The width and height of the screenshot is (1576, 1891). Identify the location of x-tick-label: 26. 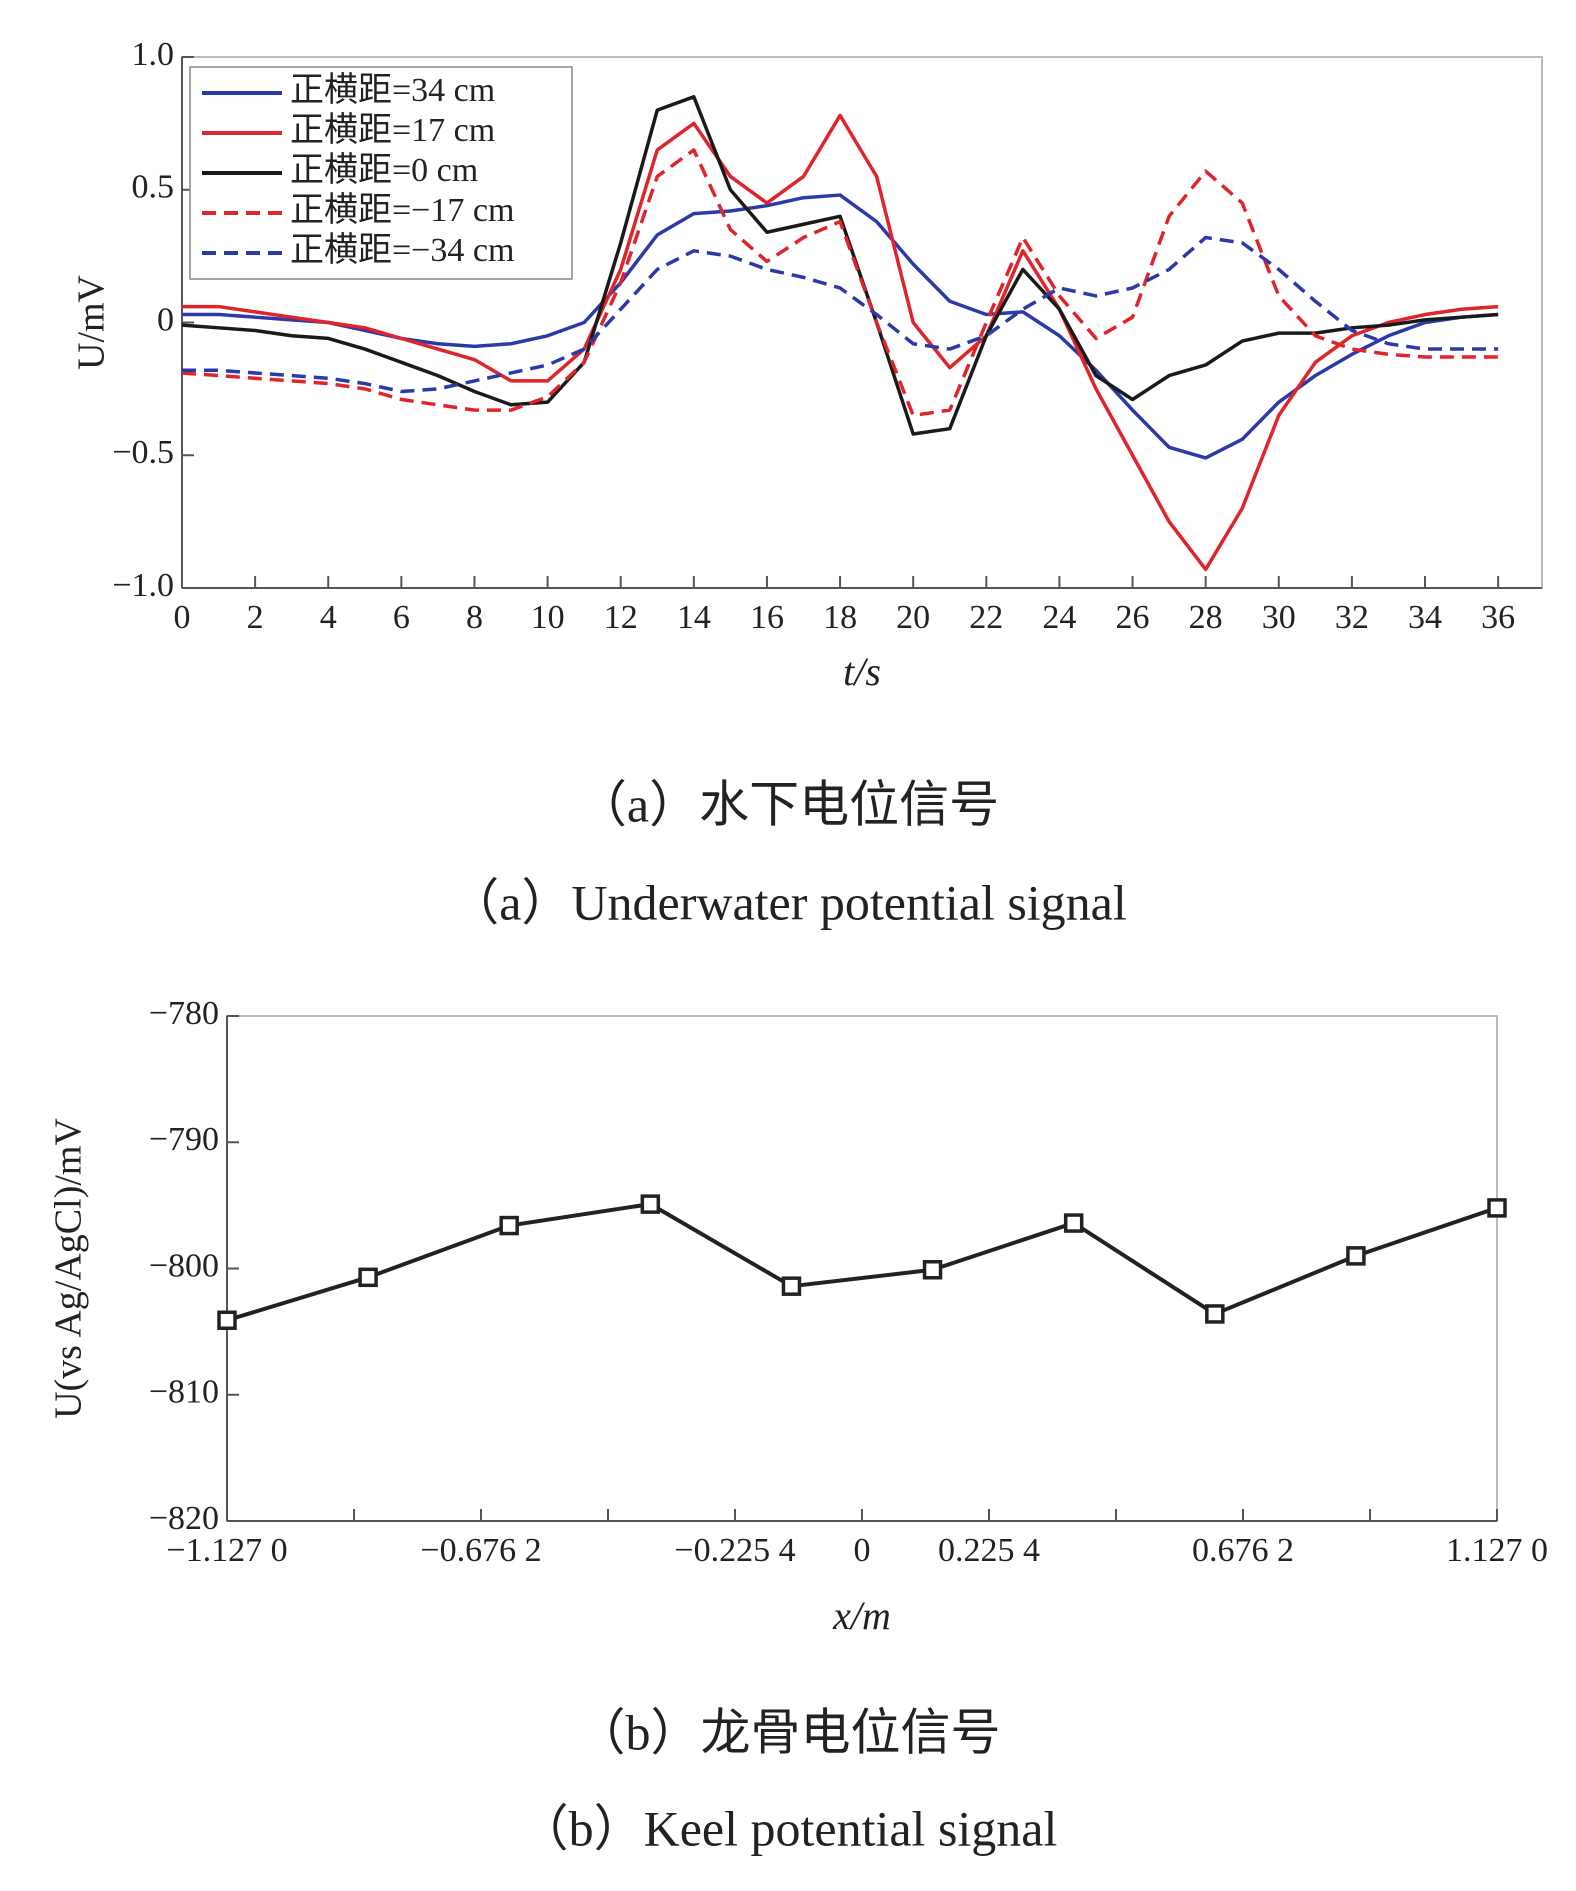
(1133, 617).